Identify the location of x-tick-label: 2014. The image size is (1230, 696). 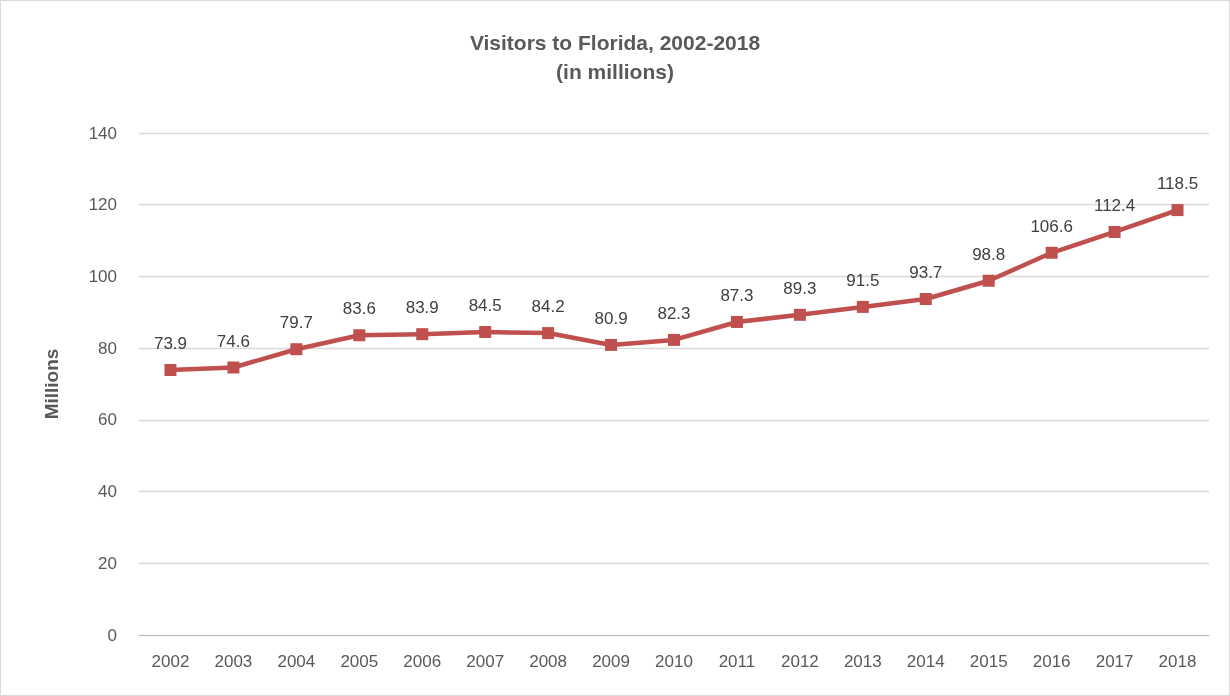
(925, 661).